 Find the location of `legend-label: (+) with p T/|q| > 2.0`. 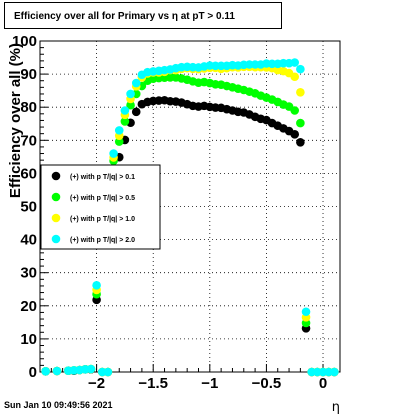

legend-label: (+) with p T/|q| > 2.0 is located at coordinates (102, 240).